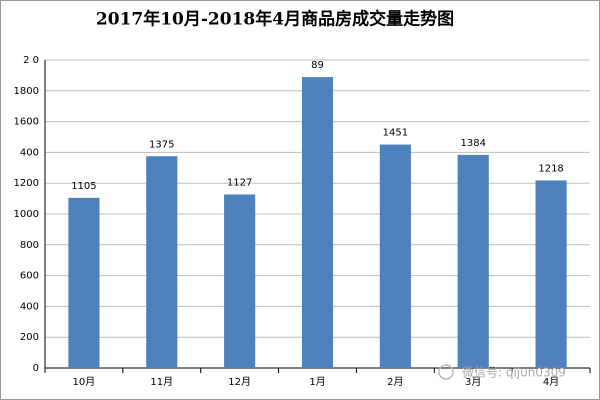 Image resolution: width=600 pixels, height=400 pixels. Describe the element at coordinates (446, 372) in the screenshot. I see `watermark-icon` at that location.